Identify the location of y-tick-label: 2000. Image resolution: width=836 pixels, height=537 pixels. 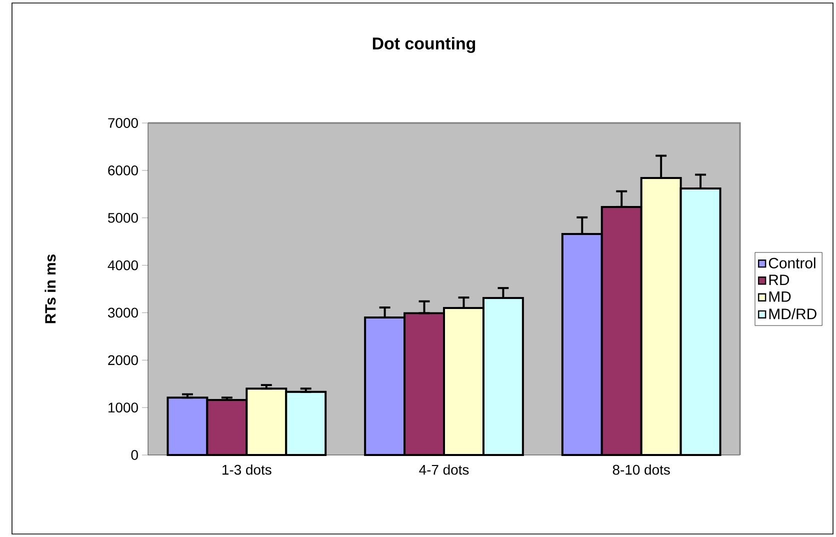
(123, 360).